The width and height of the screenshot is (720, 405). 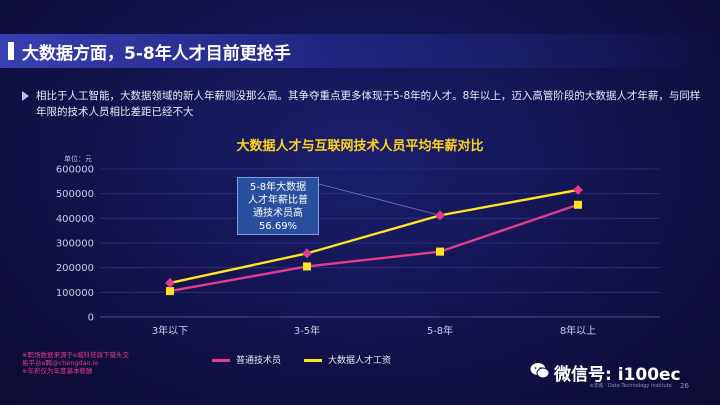 What do you see at coordinates (75, 293) in the screenshot?
I see `y-tick-label: 100000` at bounding box center [75, 293].